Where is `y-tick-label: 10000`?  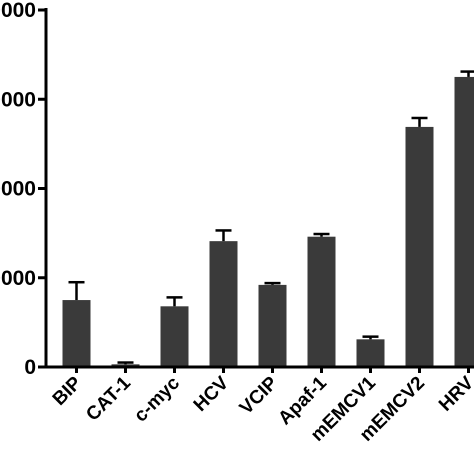
y-tick-label: 10000 is located at coordinates (18, 278).